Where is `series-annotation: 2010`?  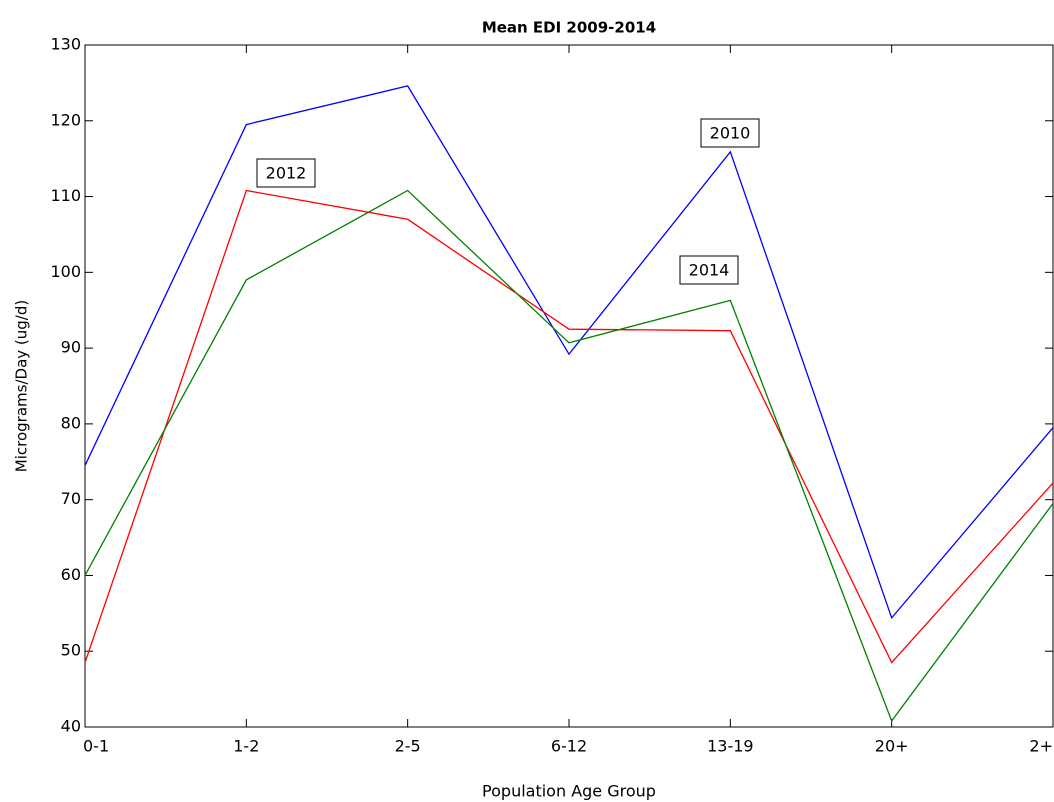
series-annotation: 2010 is located at coordinates (730, 133).